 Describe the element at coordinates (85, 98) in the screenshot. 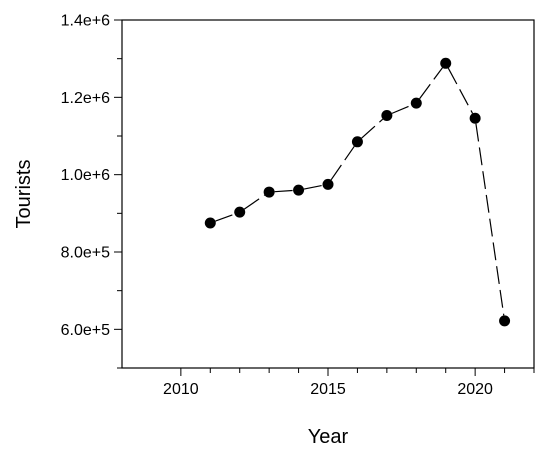

I see `y-tick-label: 1.2e+6` at that location.